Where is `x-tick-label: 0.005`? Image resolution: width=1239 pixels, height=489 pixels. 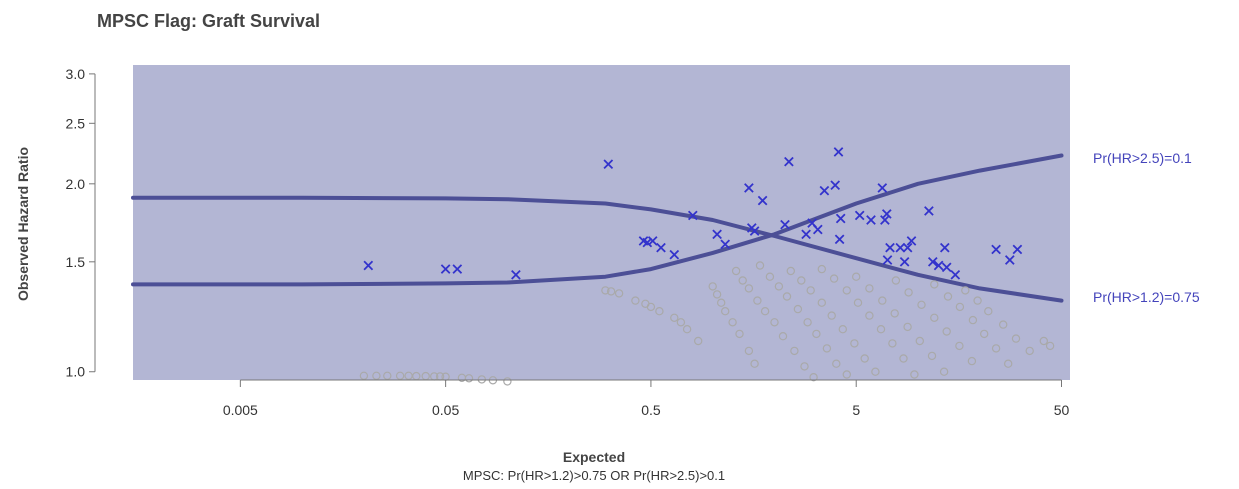 x-tick-label: 0.005 is located at coordinates (240, 410).